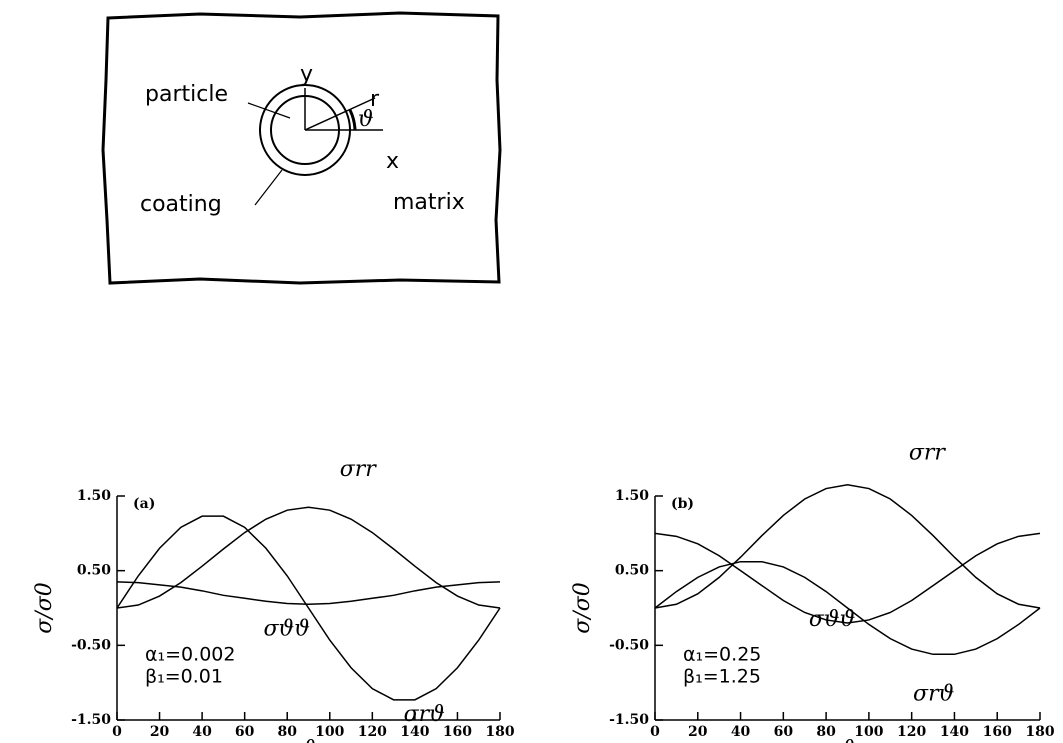  What do you see at coordinates (722, 655) in the screenshot?
I see `parameter-annotation: α₁=0.25` at bounding box center [722, 655].